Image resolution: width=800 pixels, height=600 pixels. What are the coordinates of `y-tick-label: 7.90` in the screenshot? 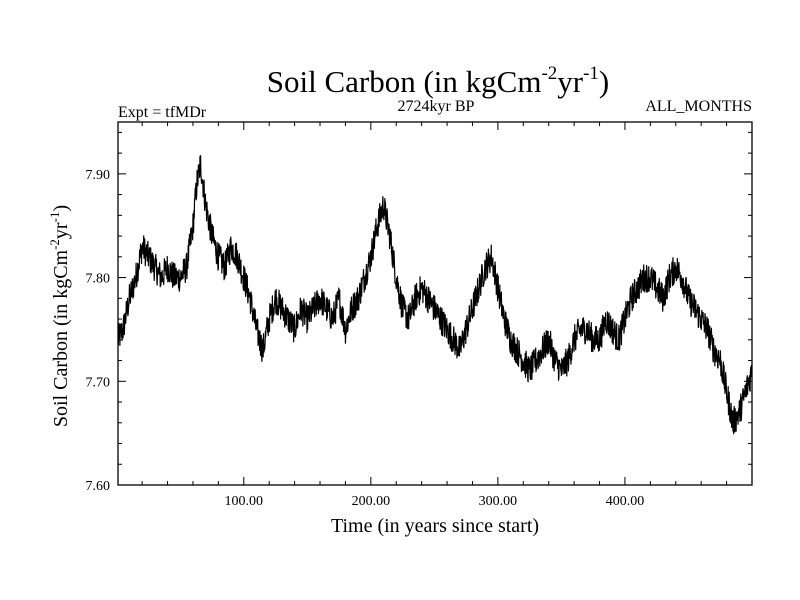 It's located at (98, 175).